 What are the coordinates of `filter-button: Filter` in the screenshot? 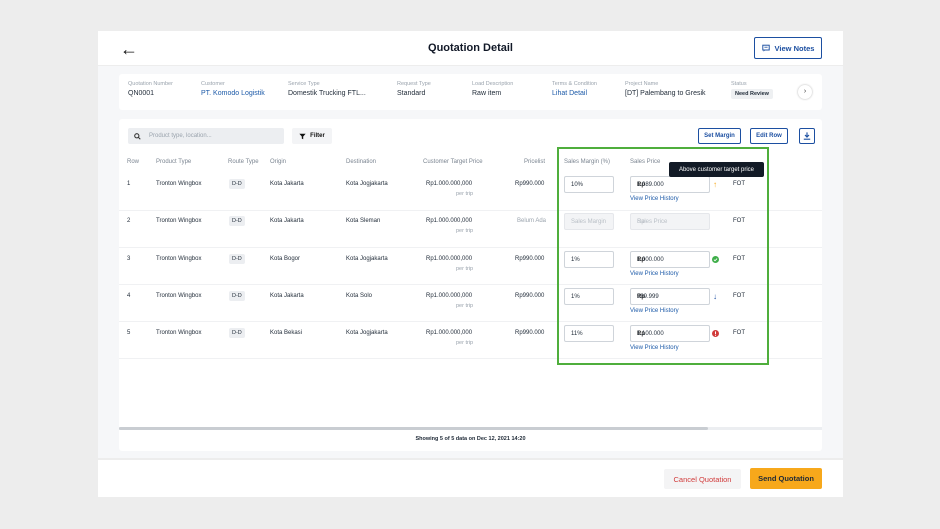 It's located at (312, 136).